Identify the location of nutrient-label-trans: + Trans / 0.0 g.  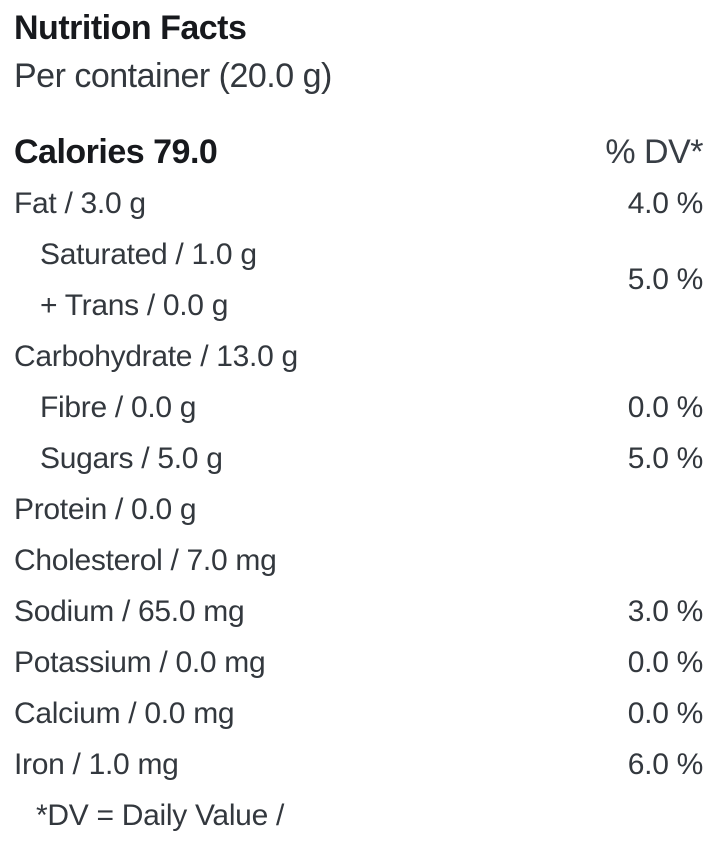
(134, 305).